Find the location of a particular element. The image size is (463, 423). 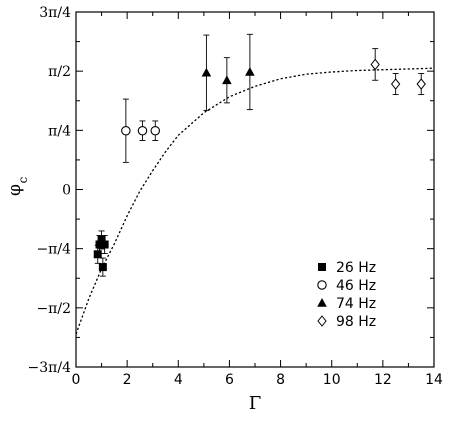

x-tick-label: 0 is located at coordinates (76, 380).